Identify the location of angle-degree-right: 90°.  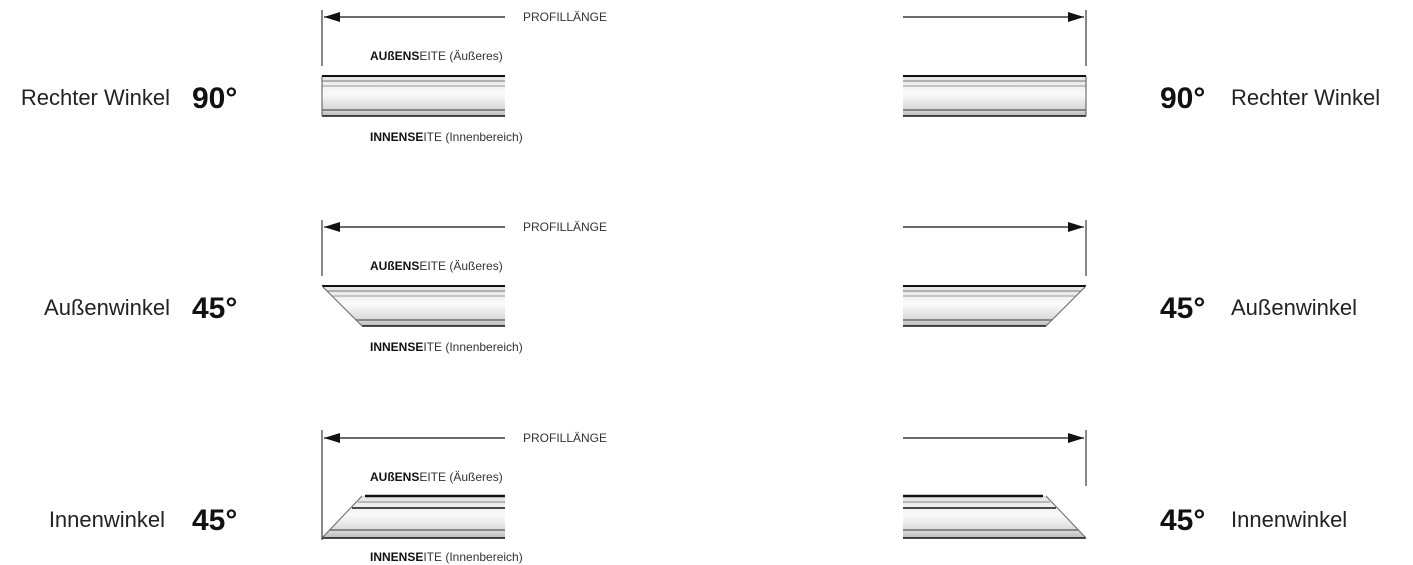
(1182, 98).